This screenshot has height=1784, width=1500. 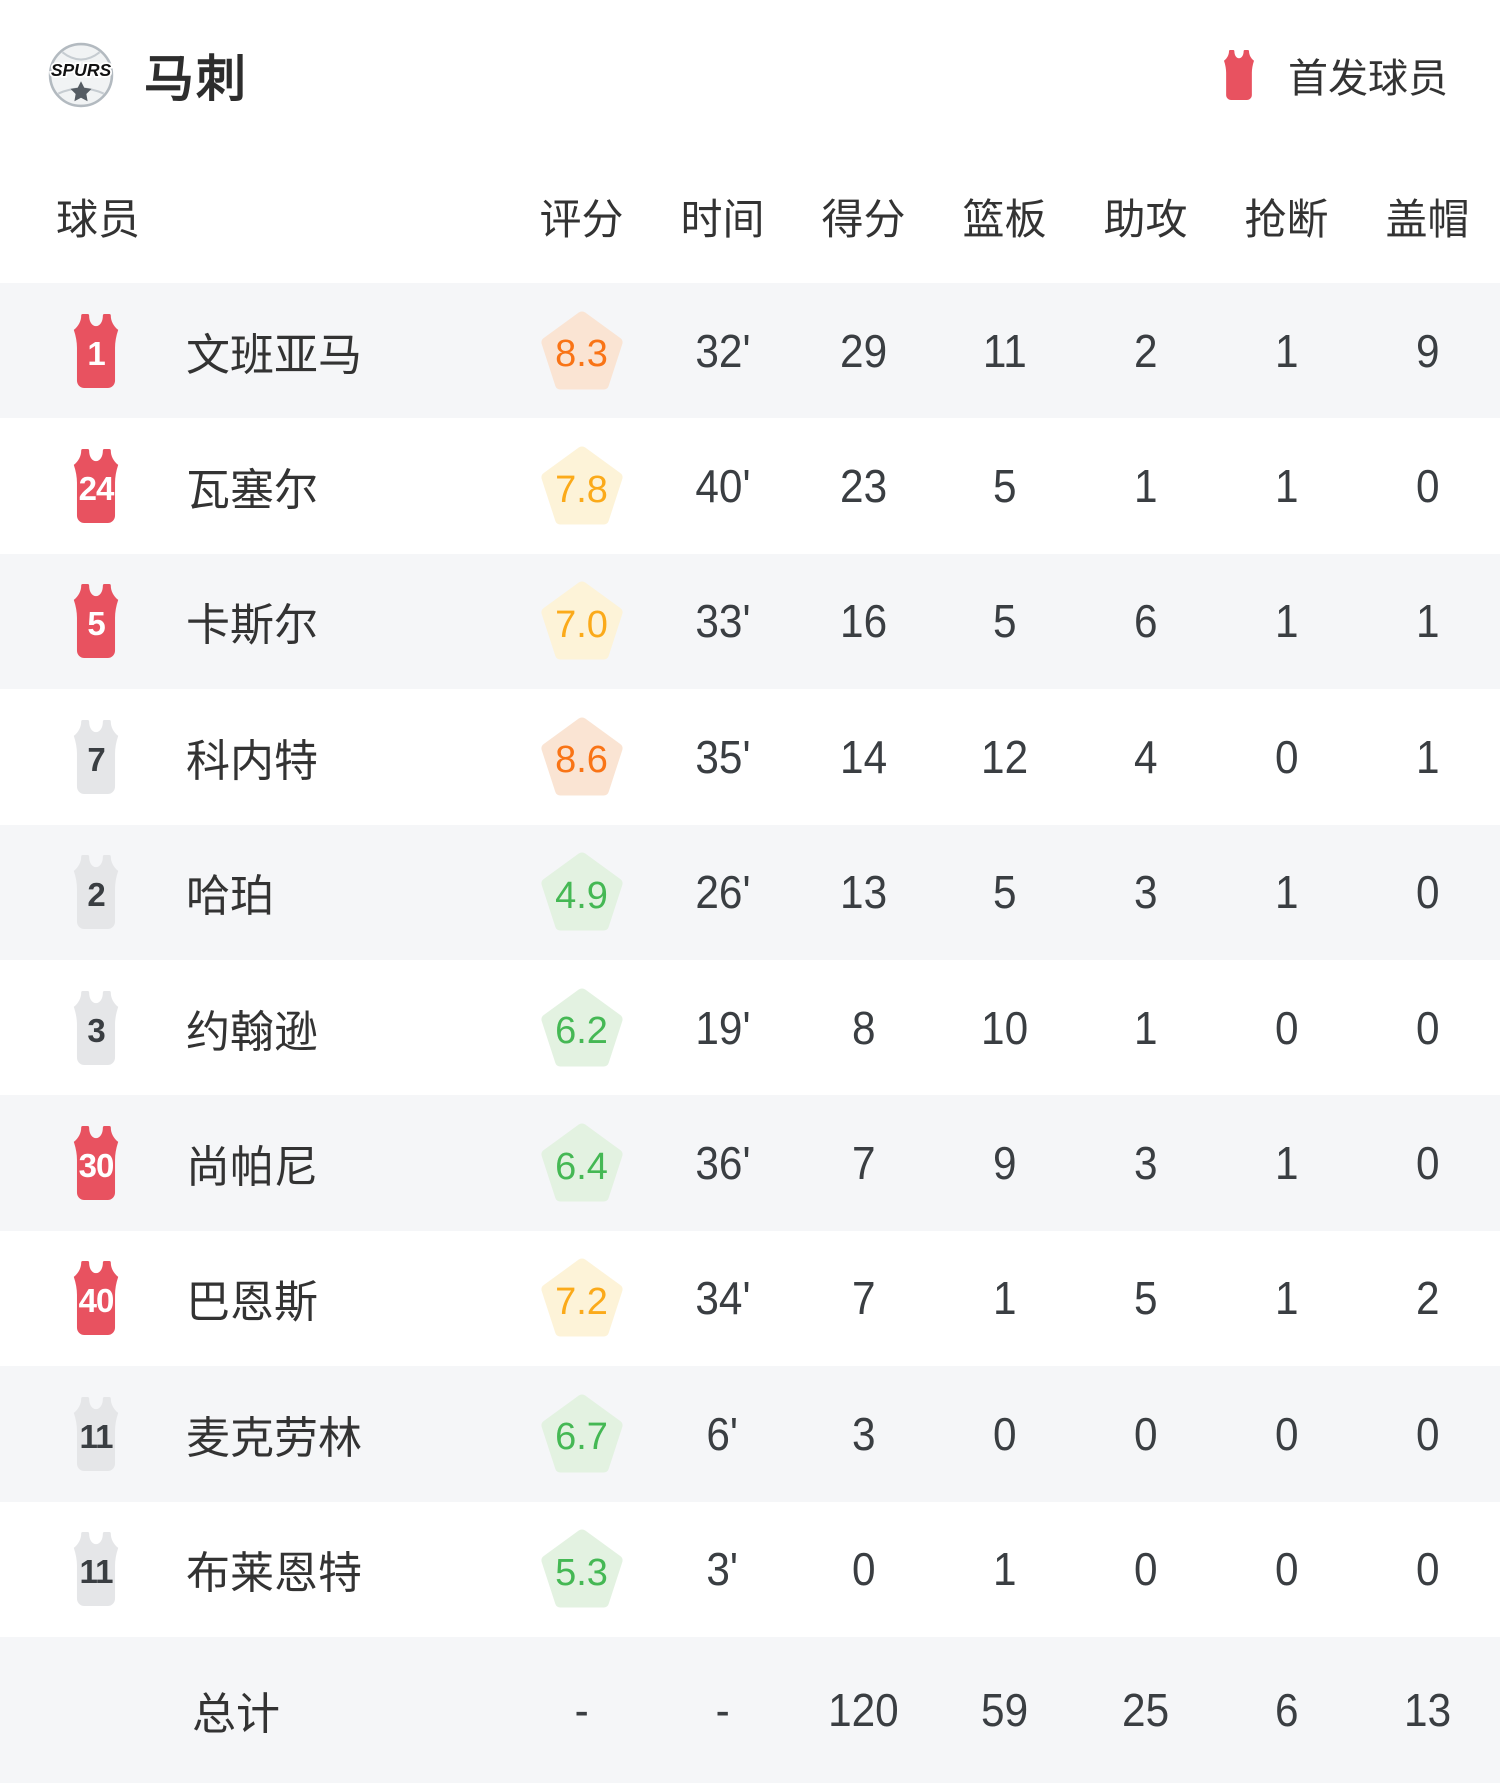 I want to click on stat-assists: 0, so click(x=1145, y=1433).